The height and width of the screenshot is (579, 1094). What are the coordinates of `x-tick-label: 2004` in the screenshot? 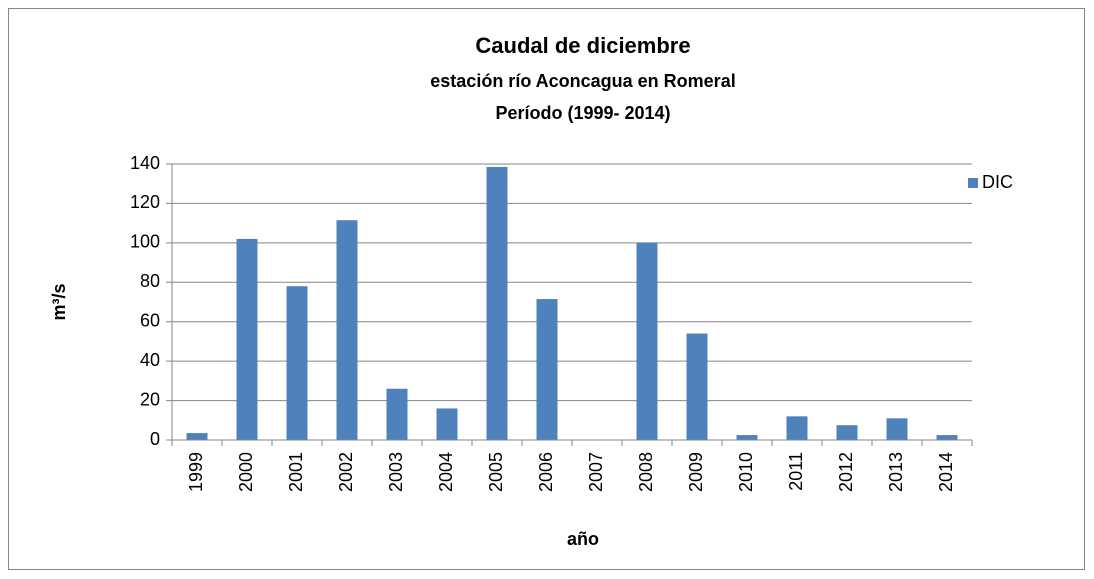 It's located at (446, 472).